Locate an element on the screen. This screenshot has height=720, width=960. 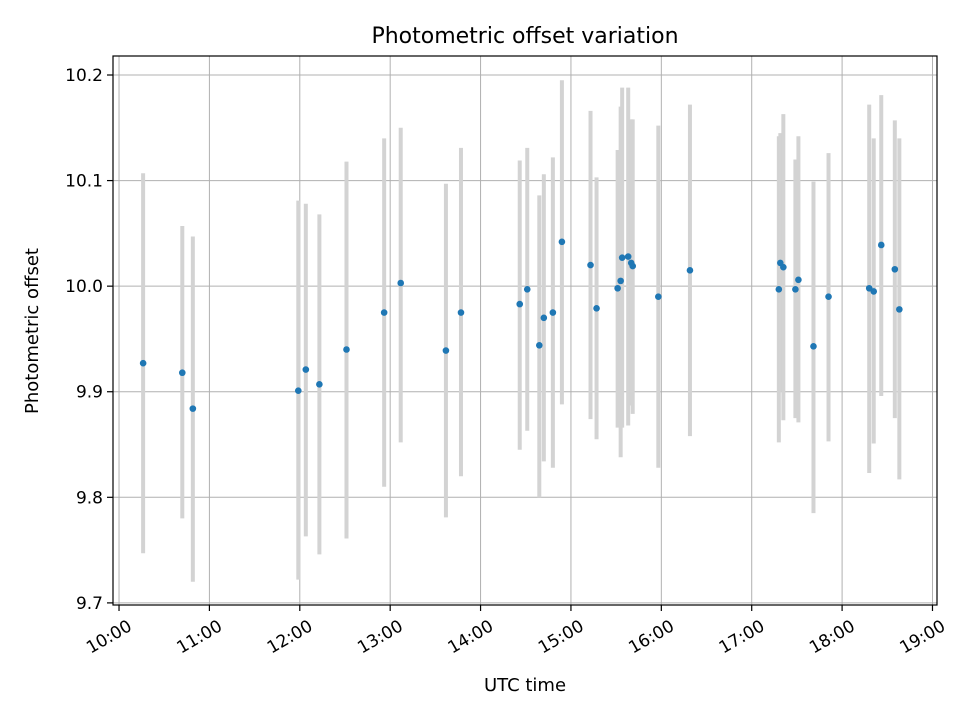
chart-title: Photometric offset variation is located at coordinates (524, 36).